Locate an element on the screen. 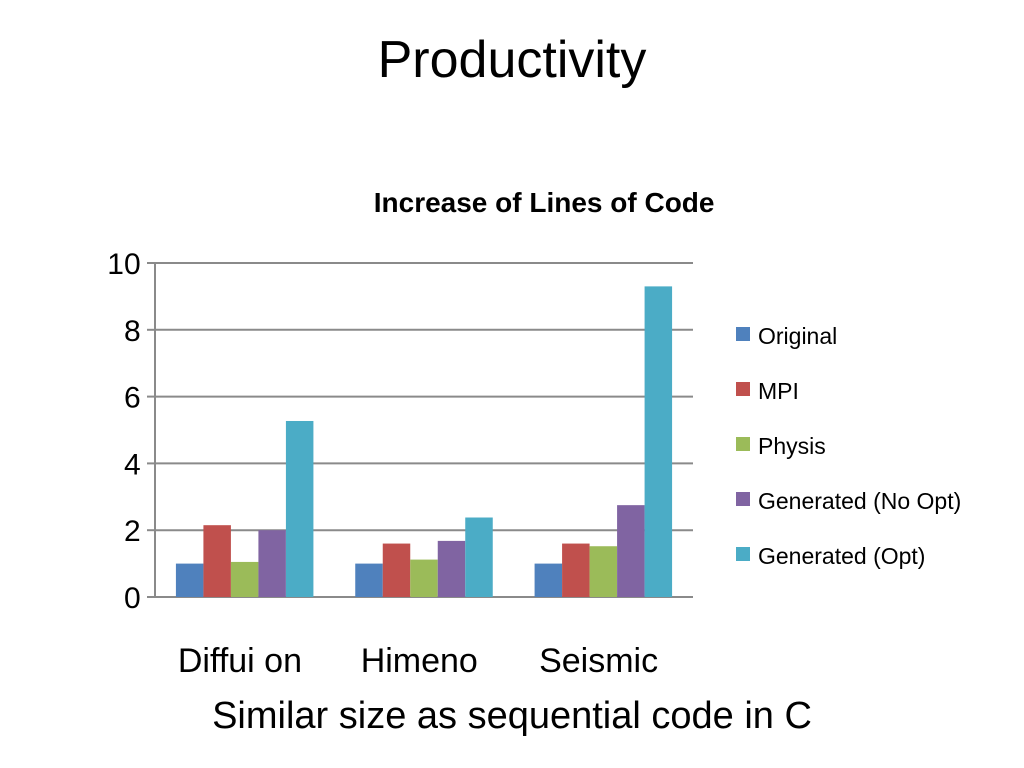 Image resolution: width=1024 pixels, height=768 pixels. legend-label: Generated (Opt) is located at coordinates (845, 556).